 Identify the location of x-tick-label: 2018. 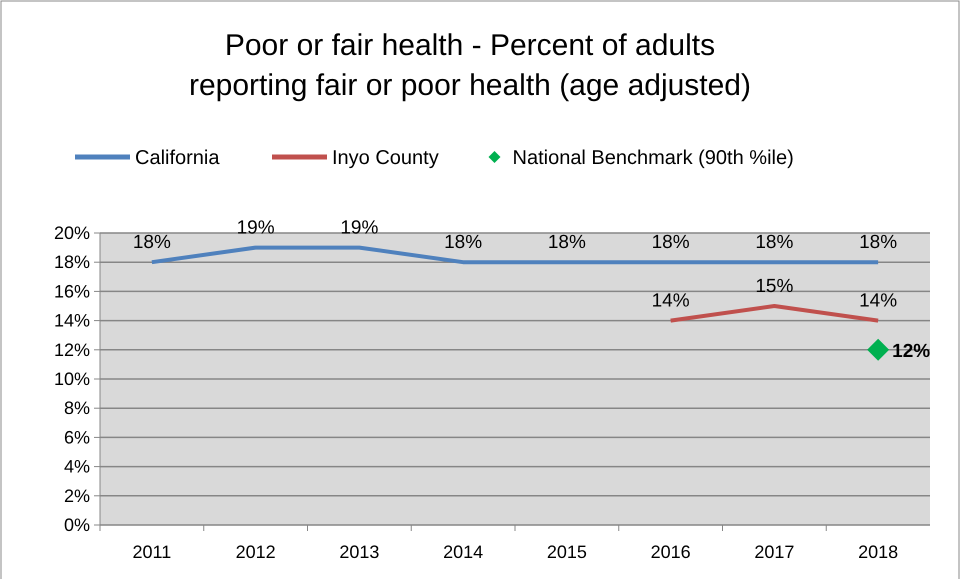
(878, 552).